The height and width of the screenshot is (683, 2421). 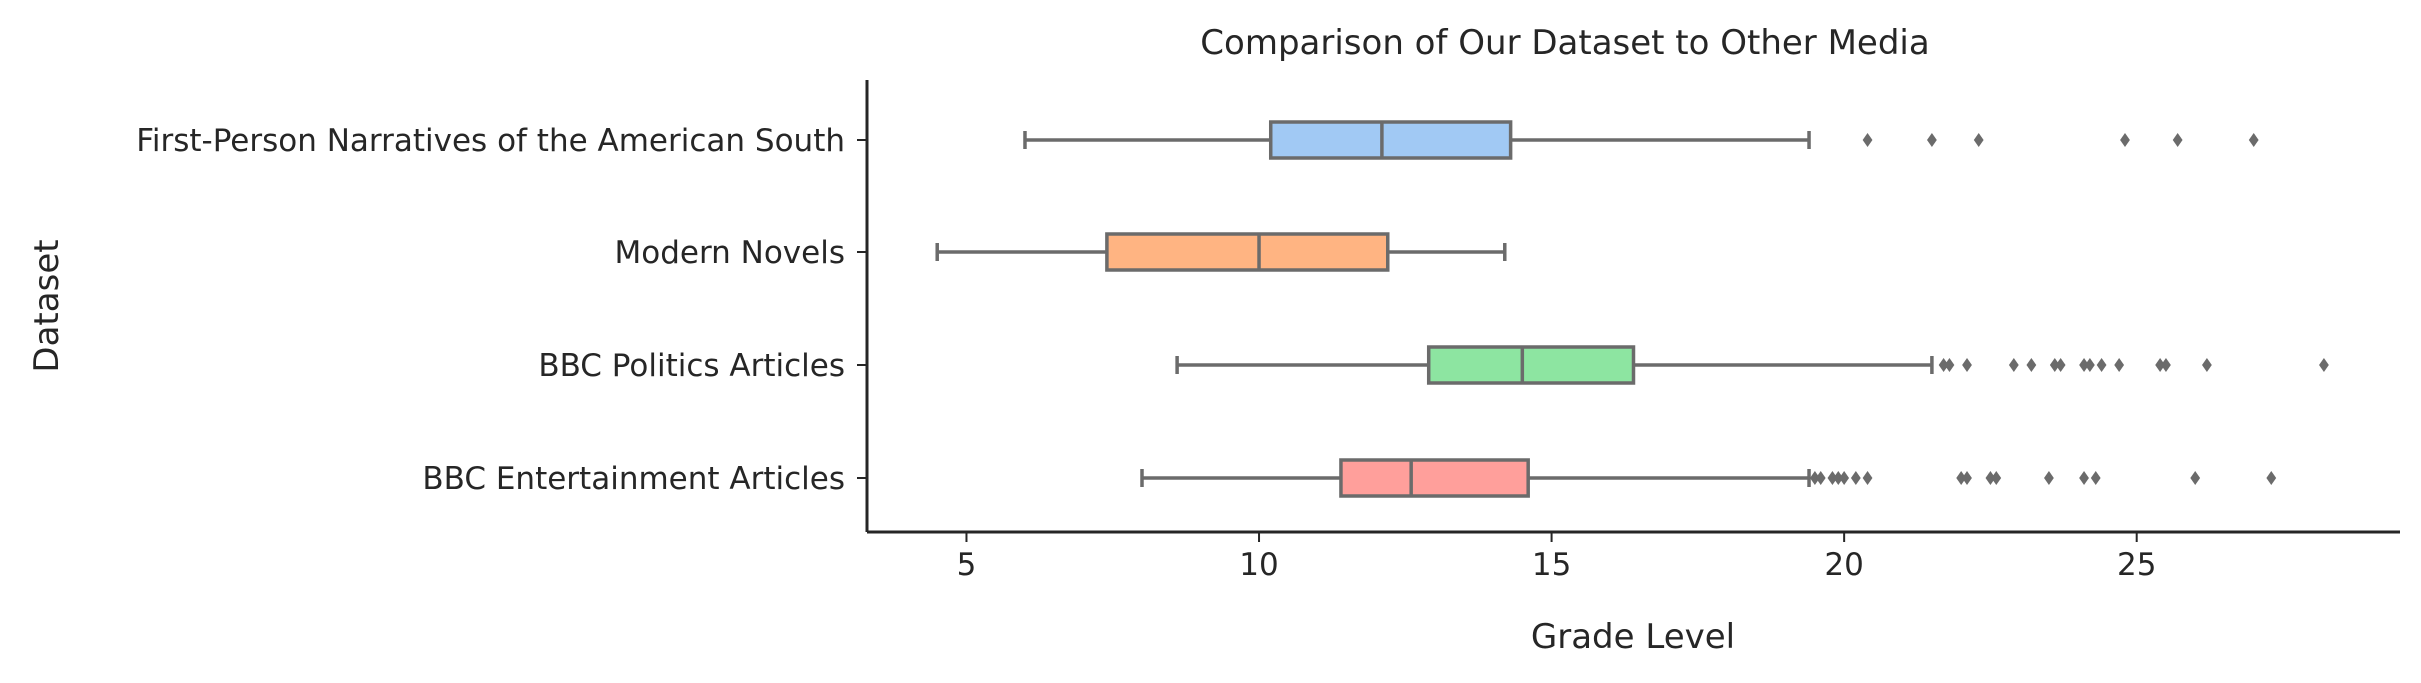 What do you see at coordinates (729, 253) in the screenshot?
I see `y-category-label: Modern Novels` at bounding box center [729, 253].